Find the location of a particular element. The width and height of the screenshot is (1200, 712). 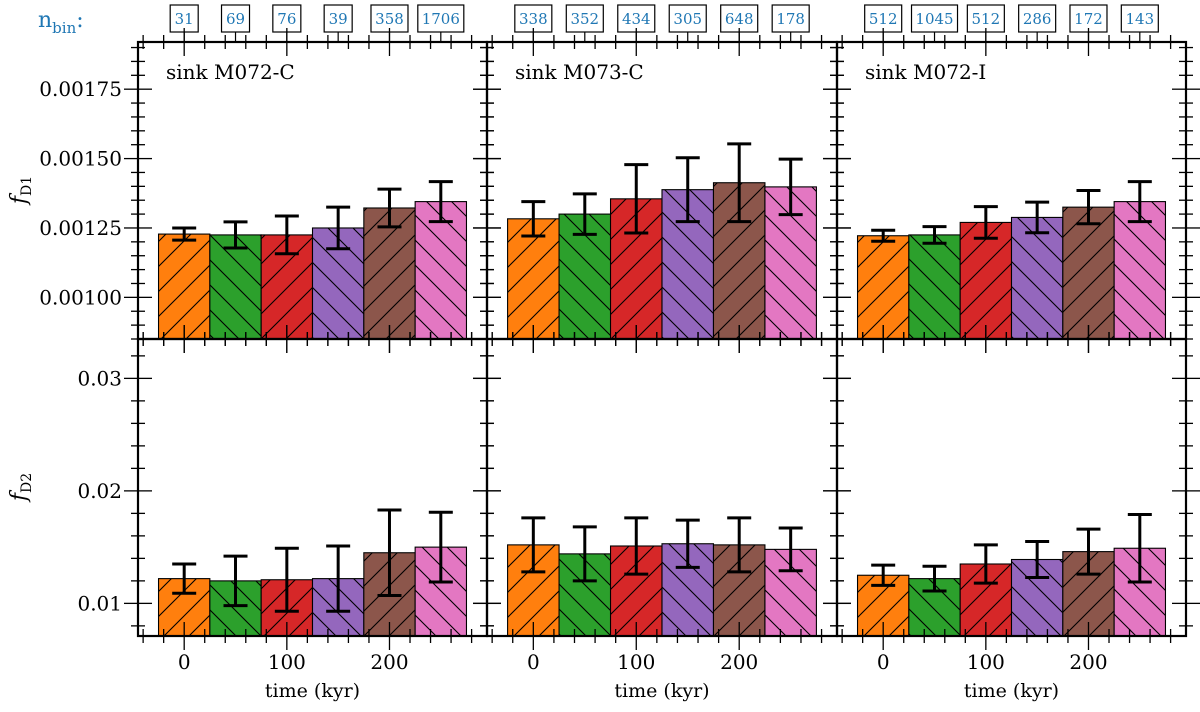

nbin-box: 1045 is located at coordinates (934, 23).